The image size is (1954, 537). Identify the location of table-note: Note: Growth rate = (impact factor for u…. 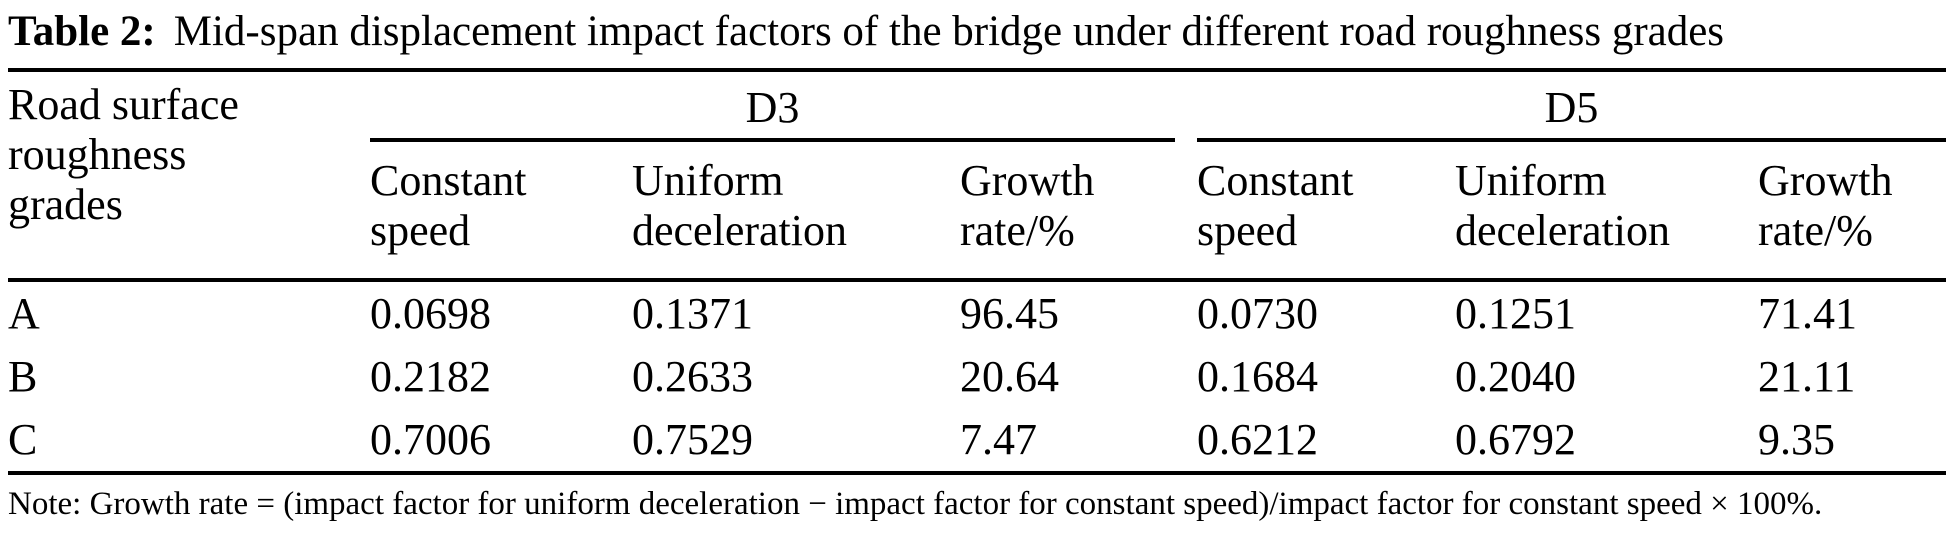
(915, 503).